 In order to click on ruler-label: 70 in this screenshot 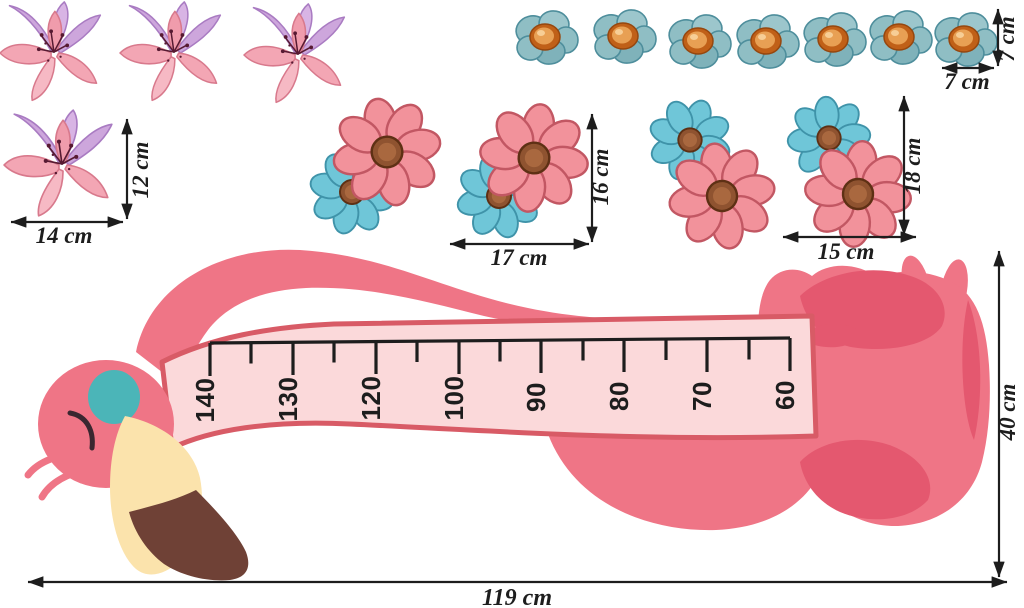, I will do `click(702, 396)`.